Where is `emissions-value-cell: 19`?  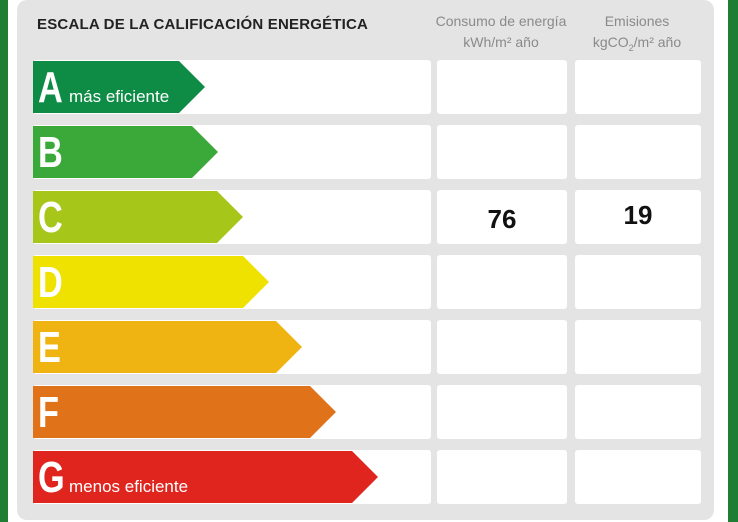 emissions-value-cell: 19 is located at coordinates (638, 217).